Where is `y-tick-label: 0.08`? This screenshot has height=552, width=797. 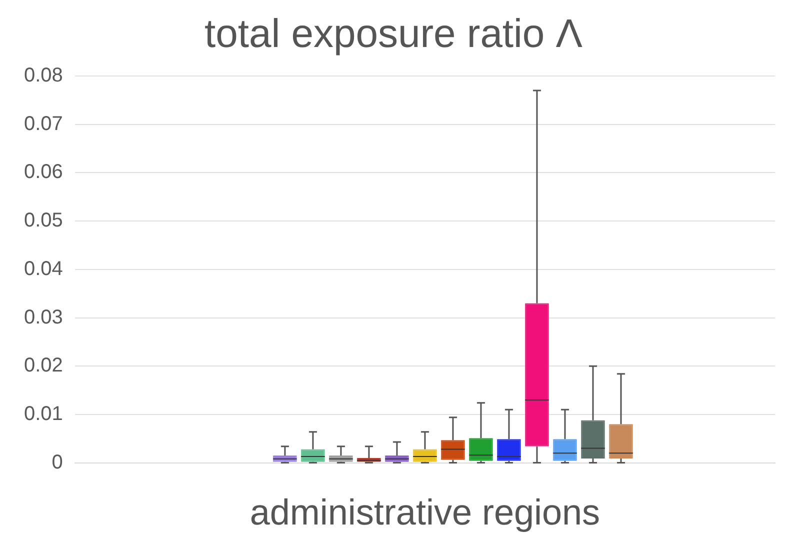 y-tick-label: 0.08 is located at coordinates (43, 75).